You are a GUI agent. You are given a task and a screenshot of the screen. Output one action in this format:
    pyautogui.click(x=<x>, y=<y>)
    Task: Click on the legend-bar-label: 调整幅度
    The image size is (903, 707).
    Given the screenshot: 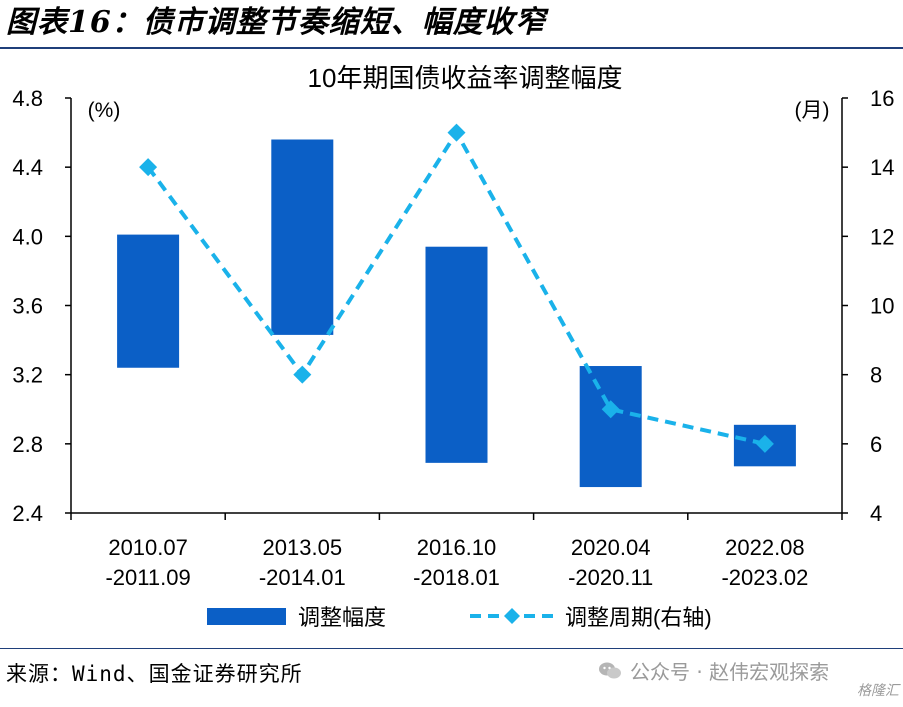 What is the action you would take?
    pyautogui.click(x=342, y=617)
    